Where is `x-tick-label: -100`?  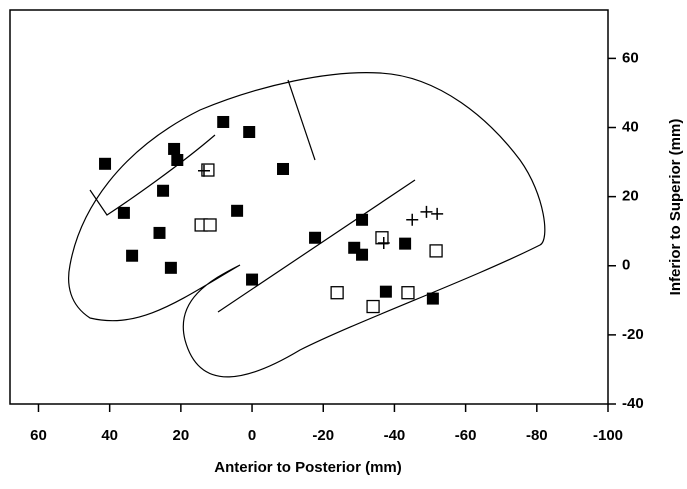
x-tick-label: -100 is located at coordinates (608, 435).